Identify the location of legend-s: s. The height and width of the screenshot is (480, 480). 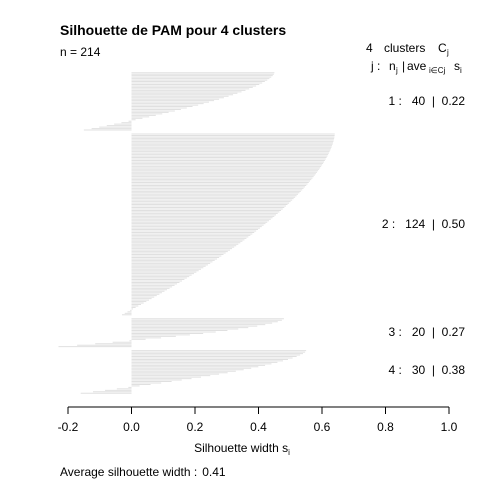
(457, 66).